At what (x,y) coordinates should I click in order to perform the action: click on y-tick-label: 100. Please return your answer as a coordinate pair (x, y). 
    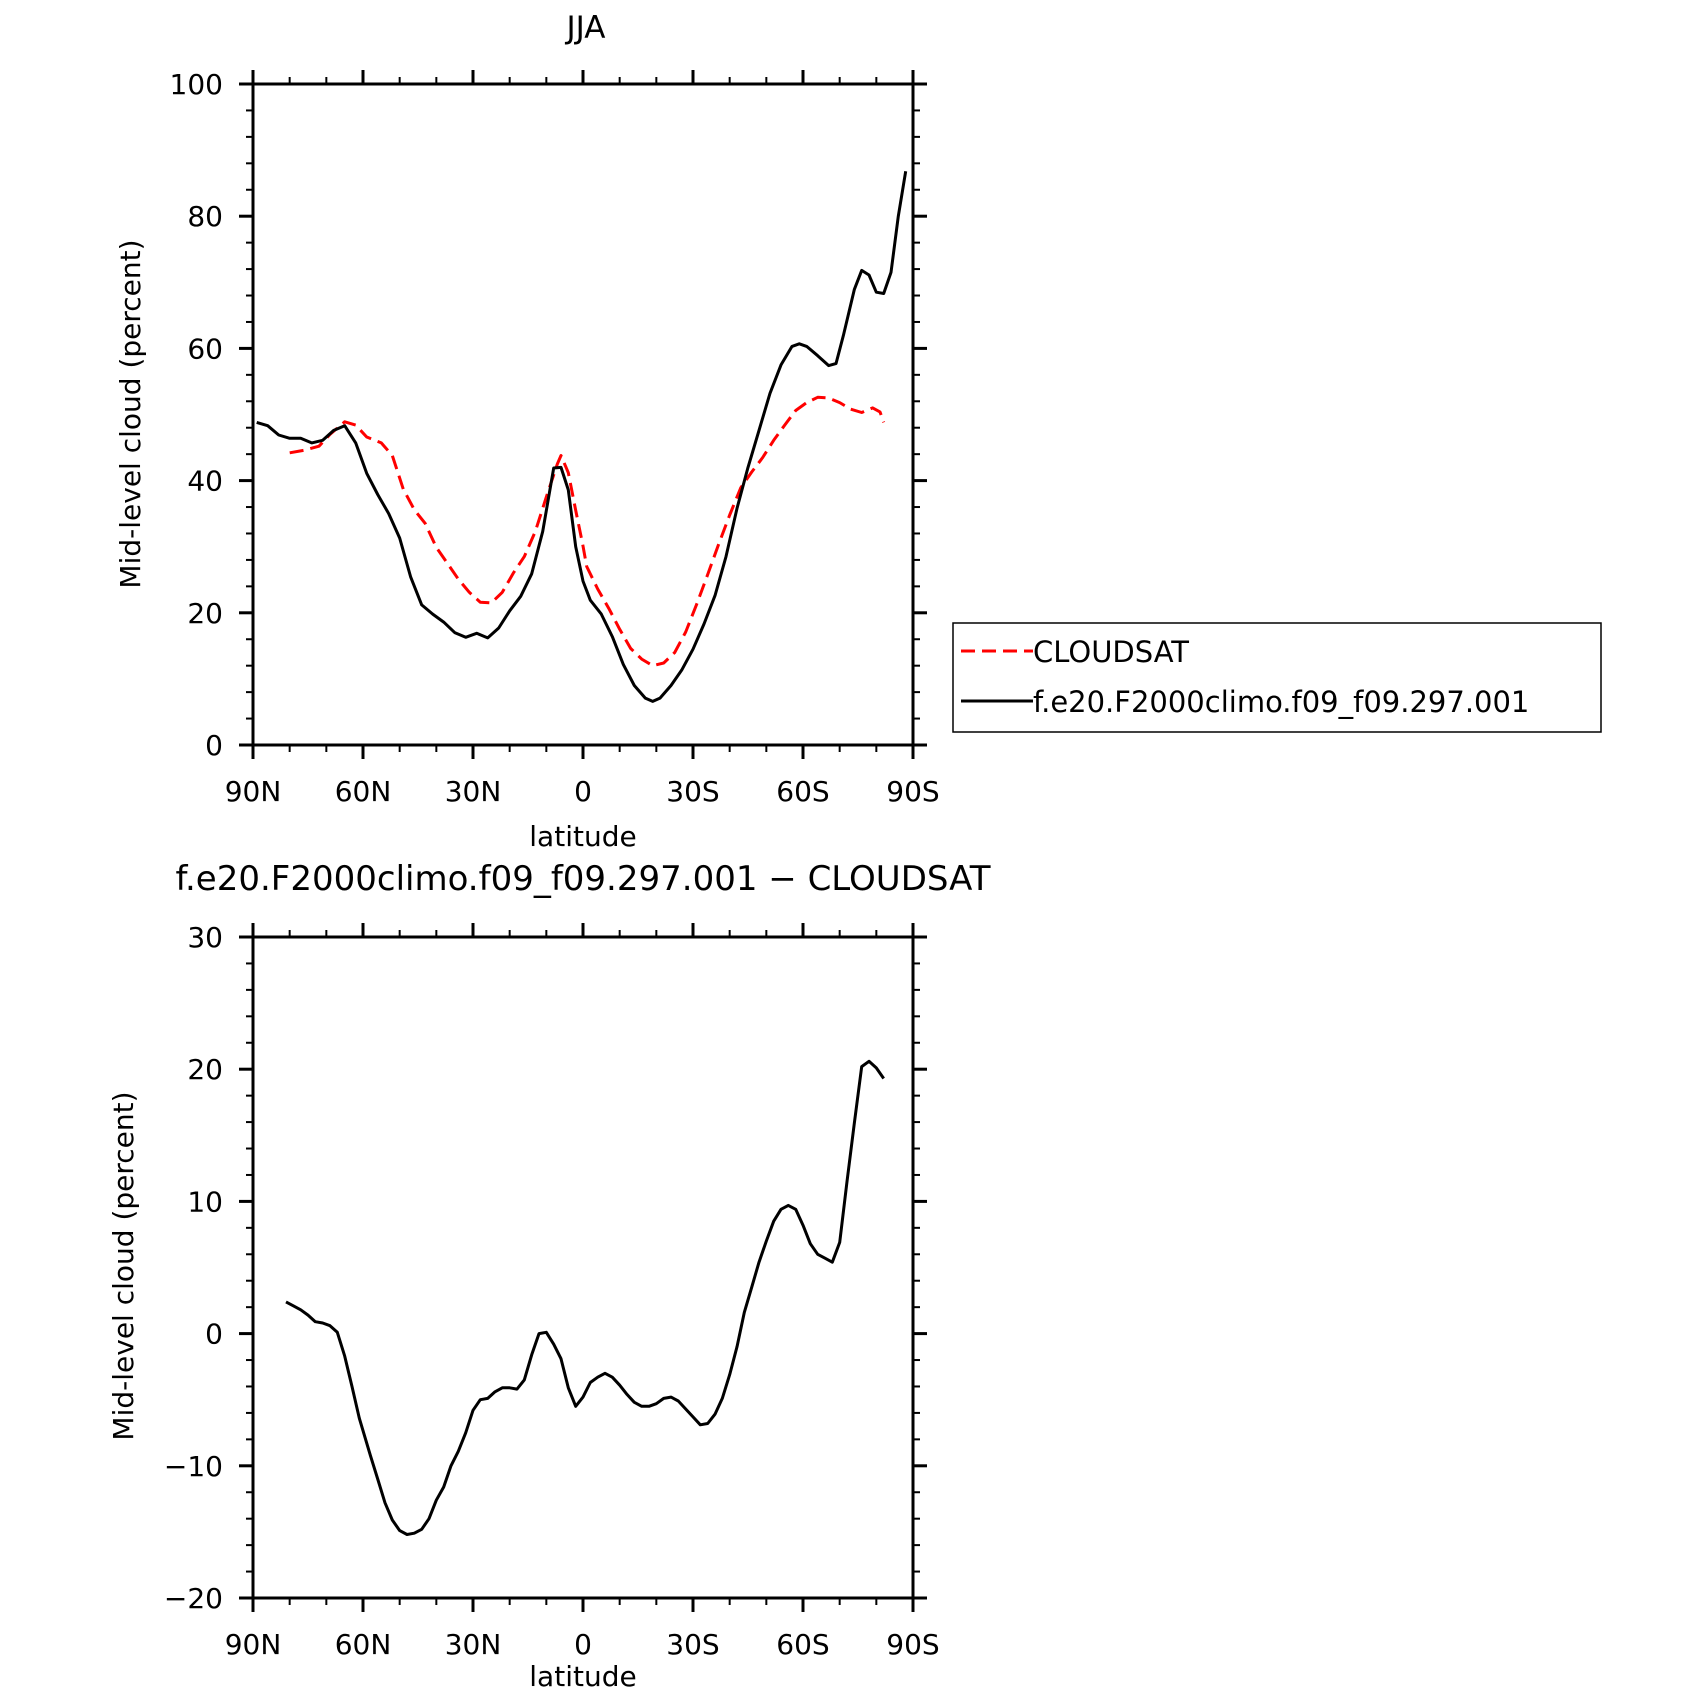
    Looking at the image, I should click on (196, 84).